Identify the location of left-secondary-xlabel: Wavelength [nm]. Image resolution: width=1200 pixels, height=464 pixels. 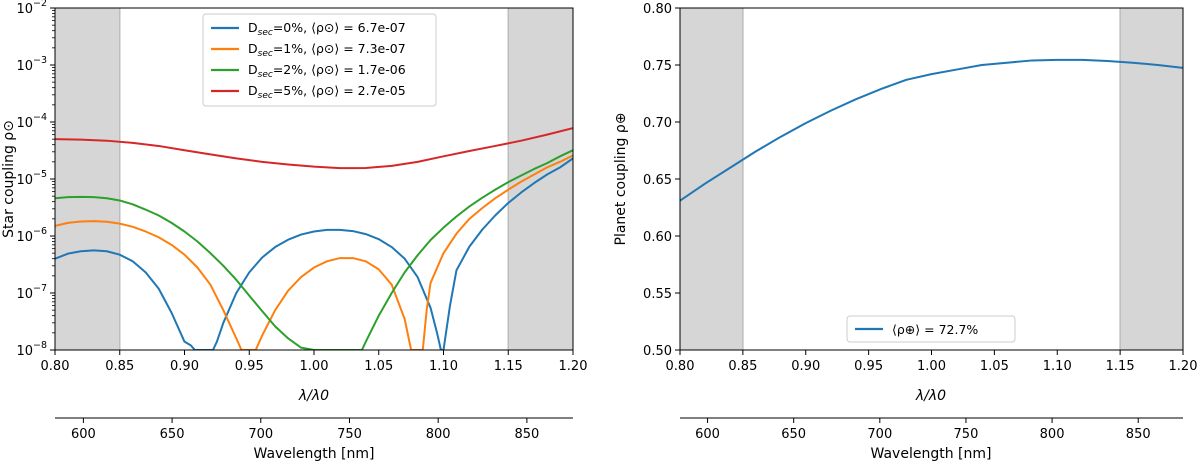
(314, 454).